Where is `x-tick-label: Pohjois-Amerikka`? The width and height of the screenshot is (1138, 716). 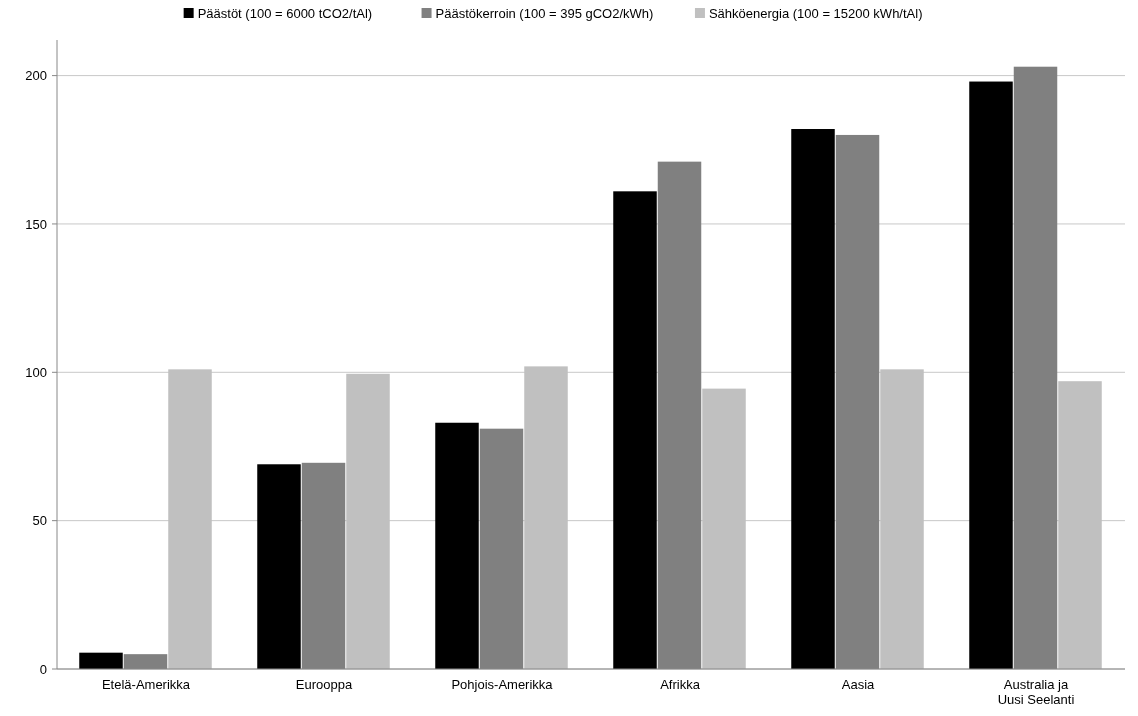
x-tick-label: Pohjois-Amerikka is located at coordinates (502, 684).